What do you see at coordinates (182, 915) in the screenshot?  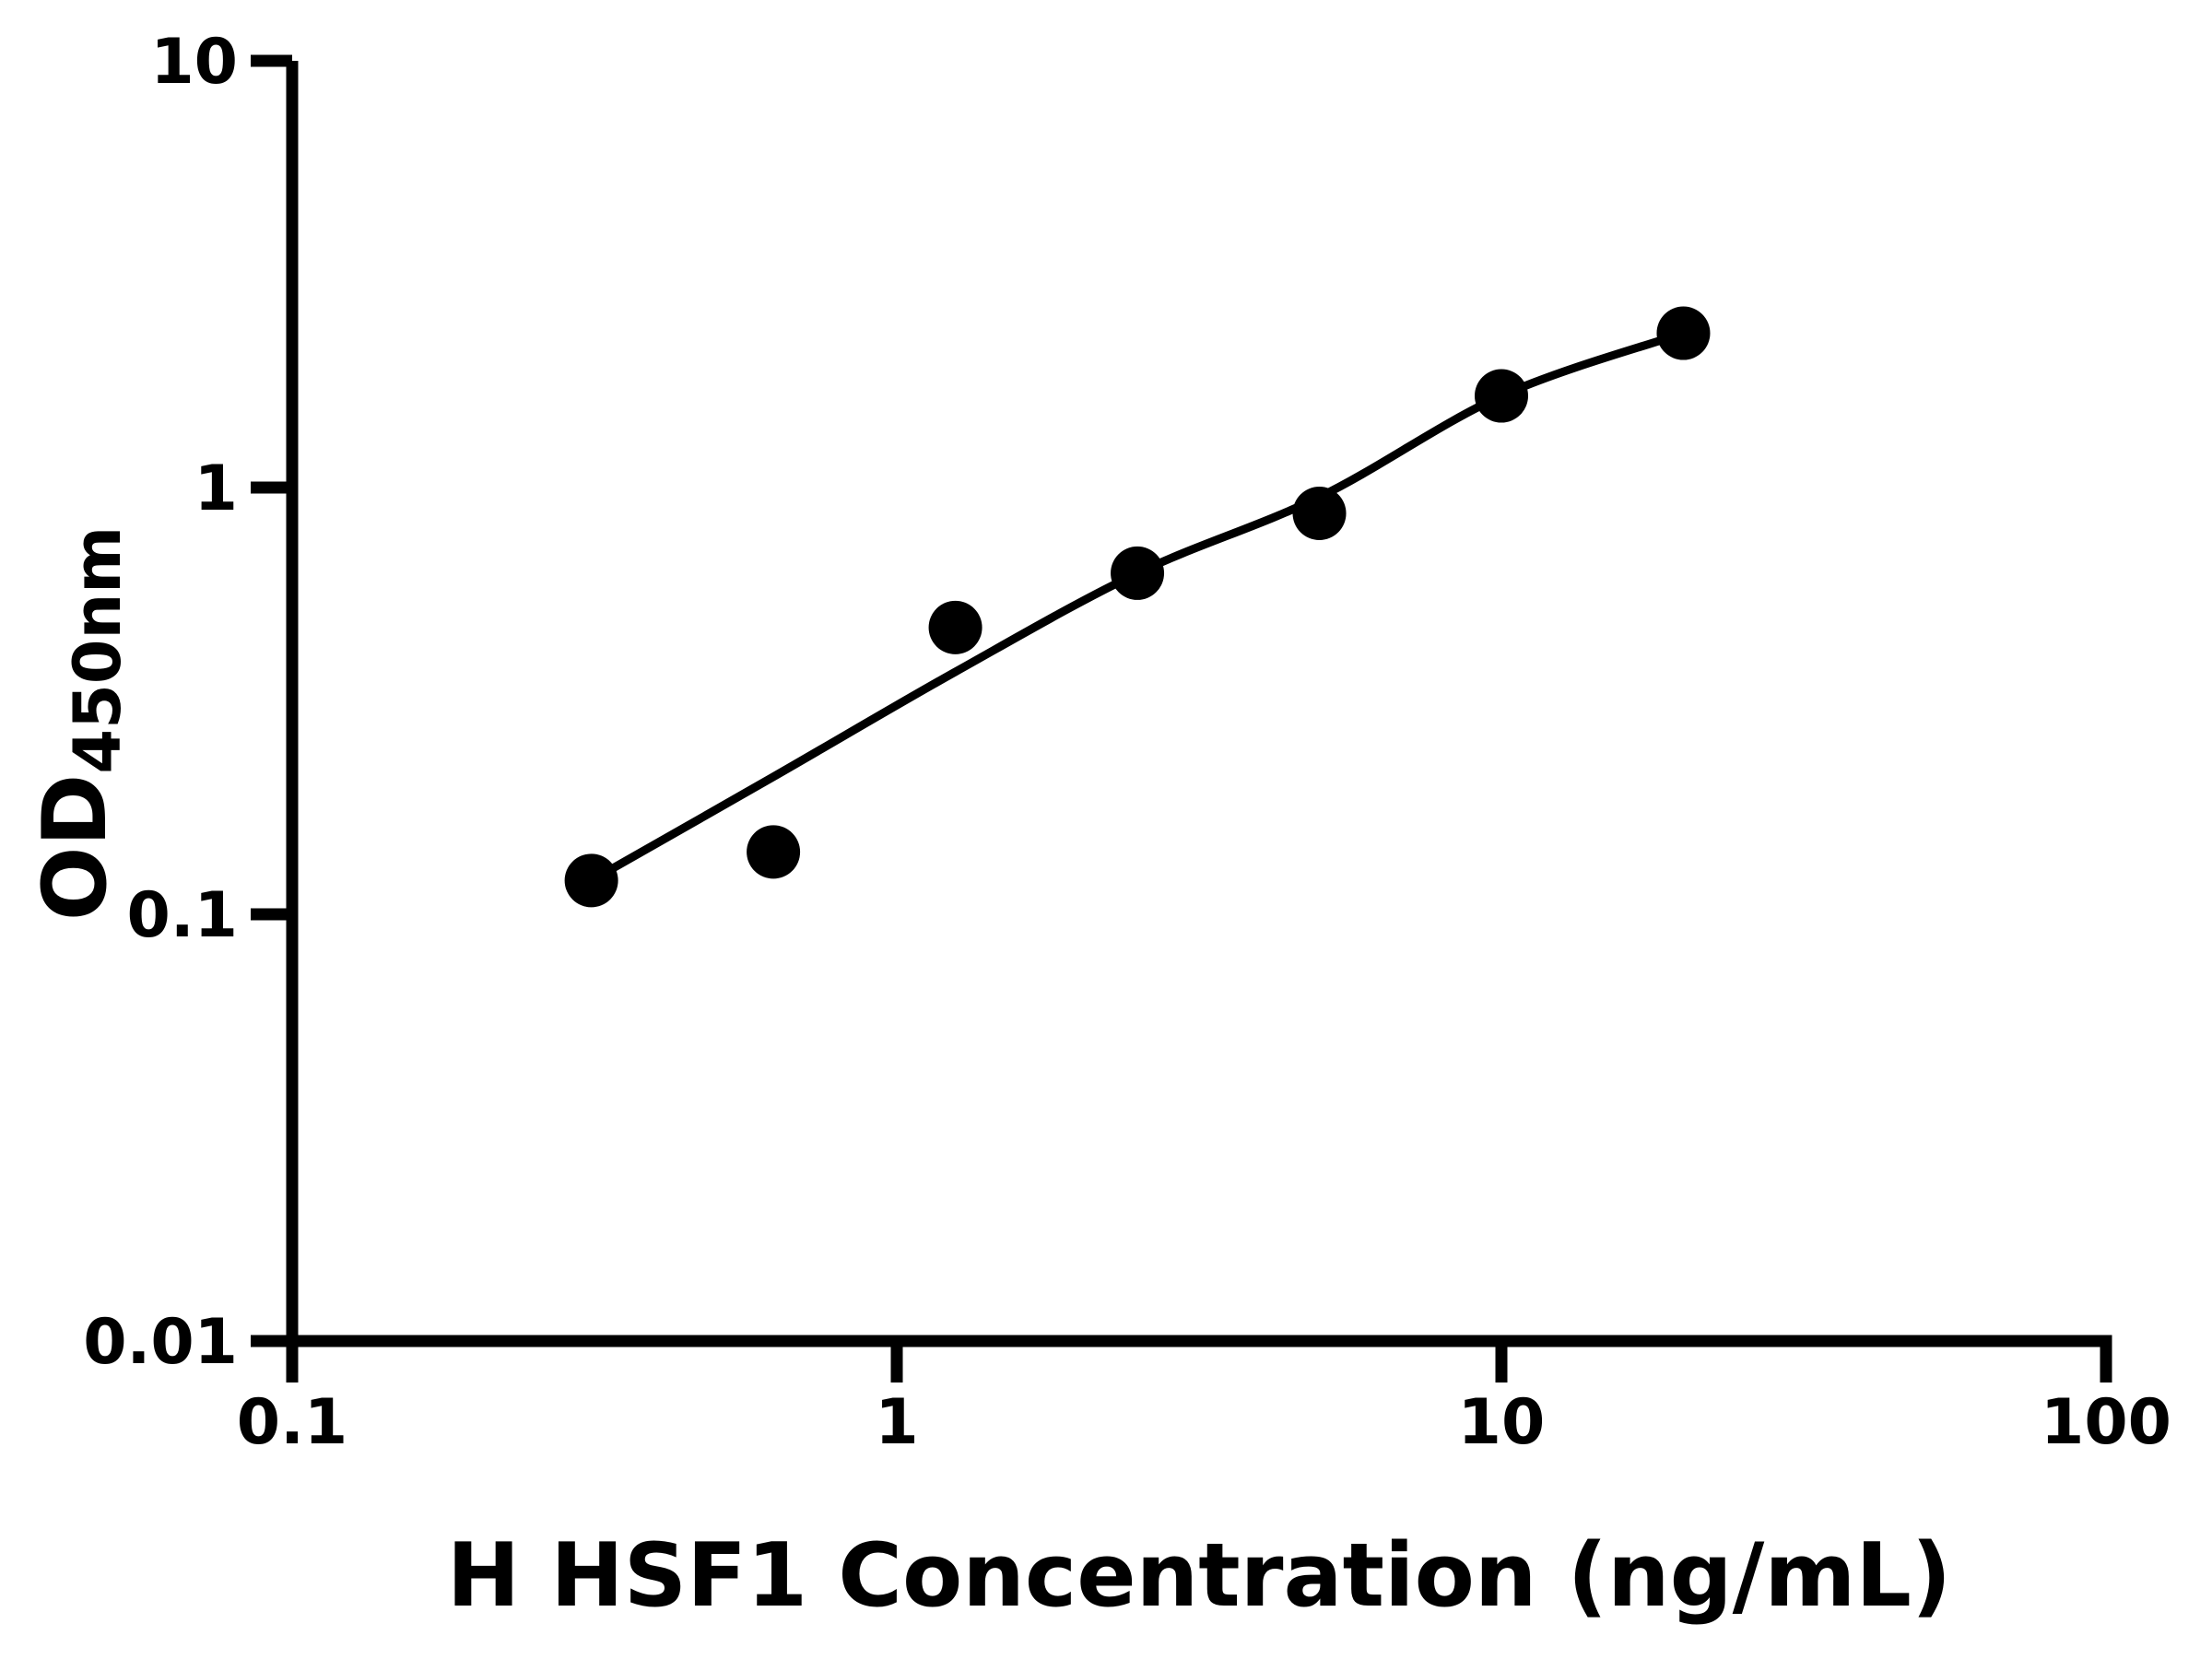 I see `y-tick-label: 0.1` at bounding box center [182, 915].